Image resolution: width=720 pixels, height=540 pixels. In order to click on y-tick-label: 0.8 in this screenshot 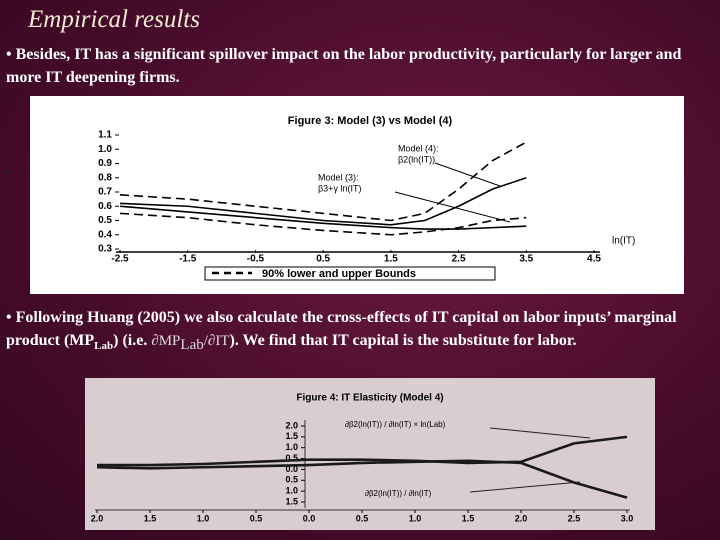, I will do `click(105, 177)`.